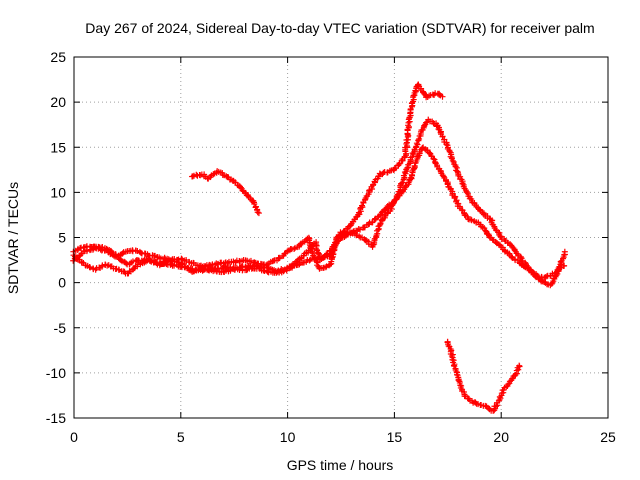  What do you see at coordinates (56, 373) in the screenshot?
I see `y-tick-label: -10` at bounding box center [56, 373].